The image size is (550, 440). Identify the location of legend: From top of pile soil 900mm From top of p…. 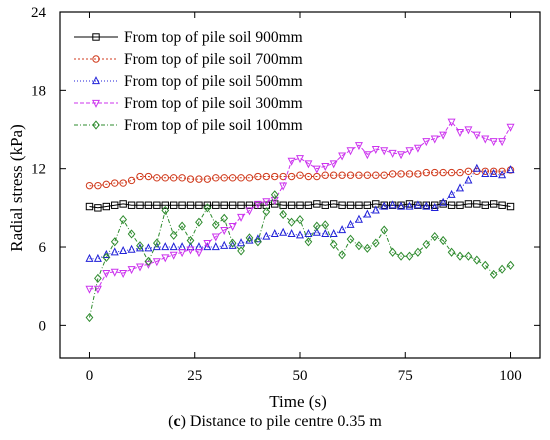
(188, 81).